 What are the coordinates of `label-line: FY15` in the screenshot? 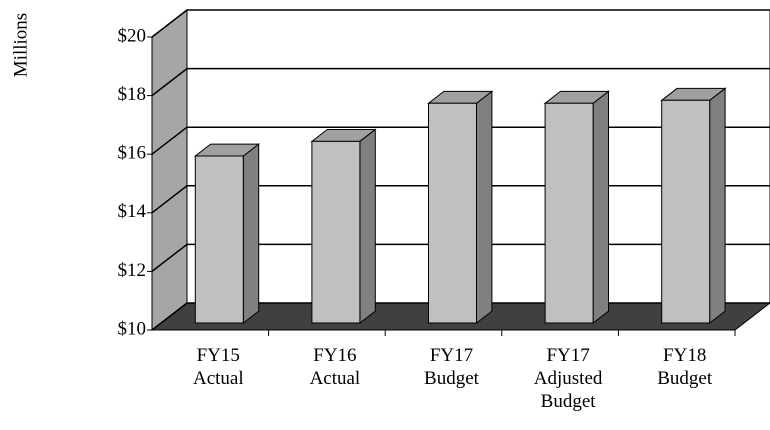 It's located at (218, 355).